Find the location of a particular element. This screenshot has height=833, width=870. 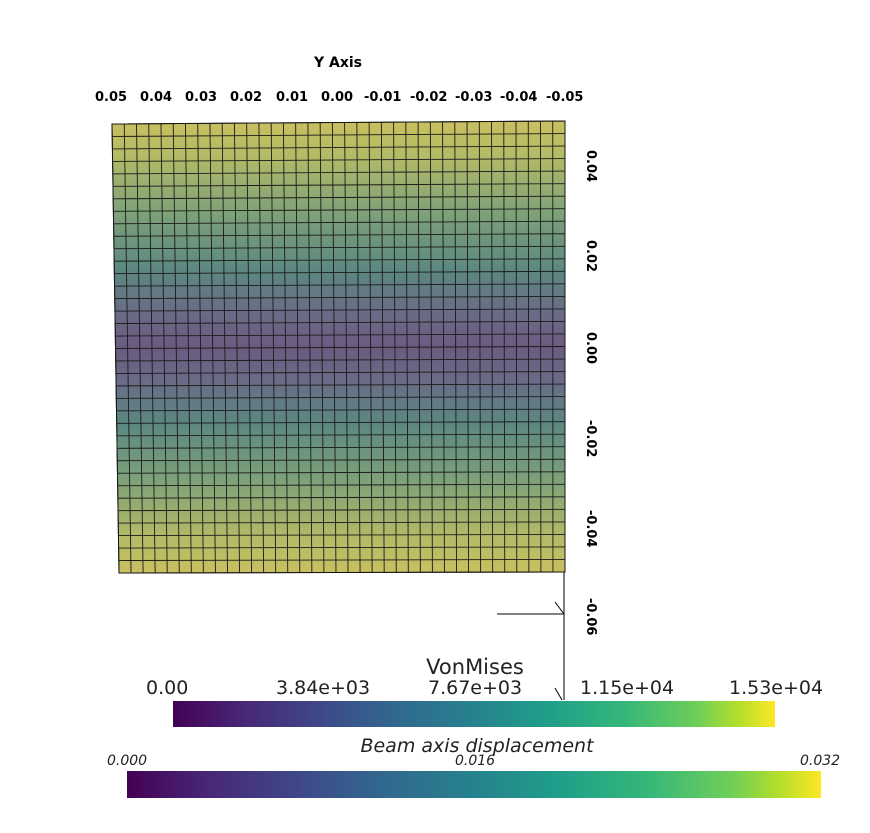

displacement-colorbar is located at coordinates (474, 784).